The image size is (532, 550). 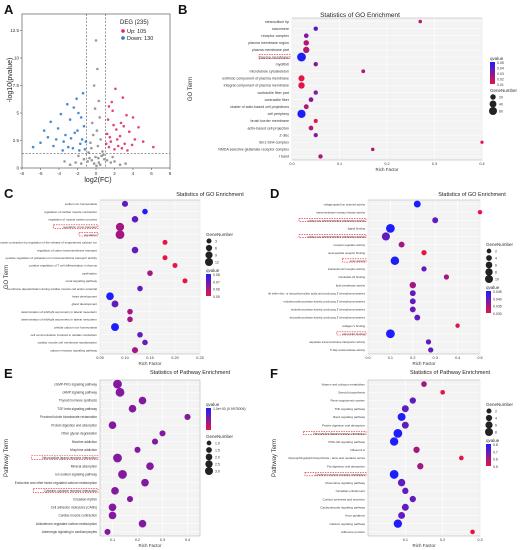 What do you see at coordinates (14, 30) in the screenshot?
I see `volcano-ytick-label: 12.5` at bounding box center [14, 30].